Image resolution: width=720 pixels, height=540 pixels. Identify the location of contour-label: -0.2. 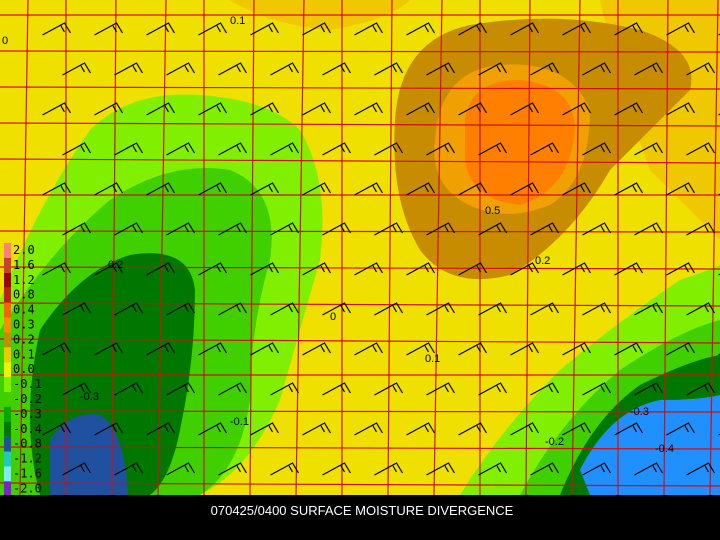
(554, 442).